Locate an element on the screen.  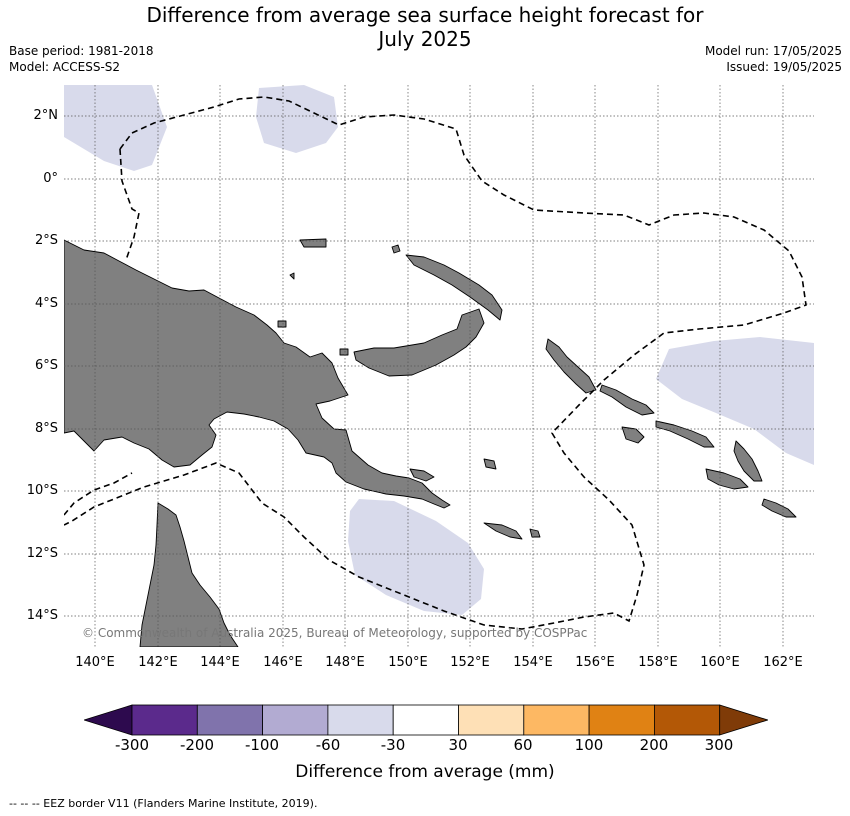
colorbar is located at coordinates (426, 720).